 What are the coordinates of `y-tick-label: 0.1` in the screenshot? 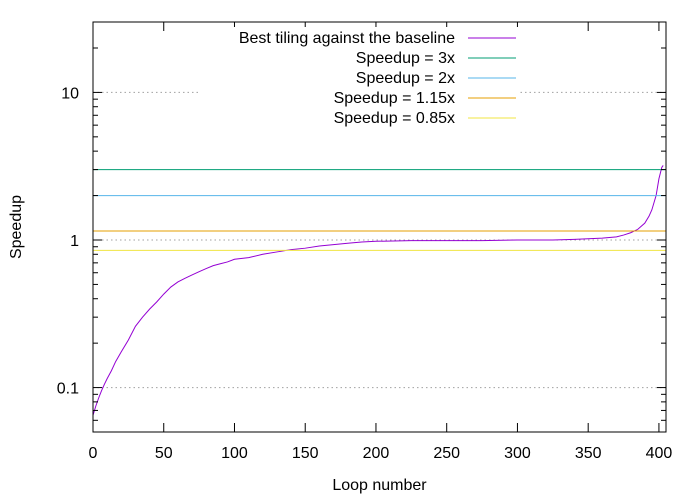 It's located at (68, 389).